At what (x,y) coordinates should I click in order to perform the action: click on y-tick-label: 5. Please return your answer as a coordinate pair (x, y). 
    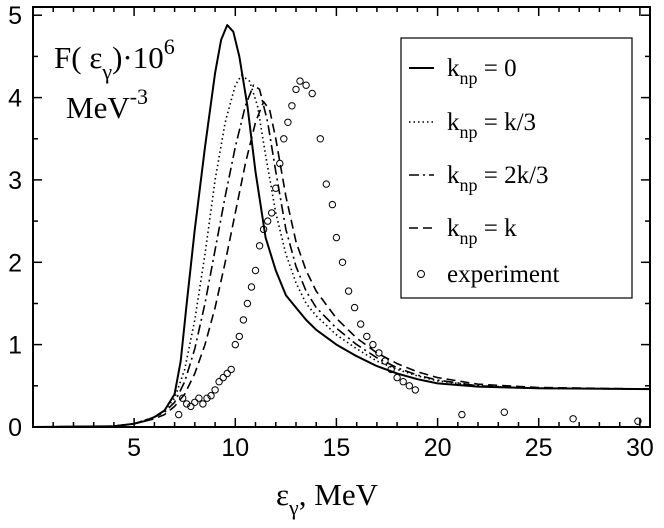
    Looking at the image, I should click on (15, 16).